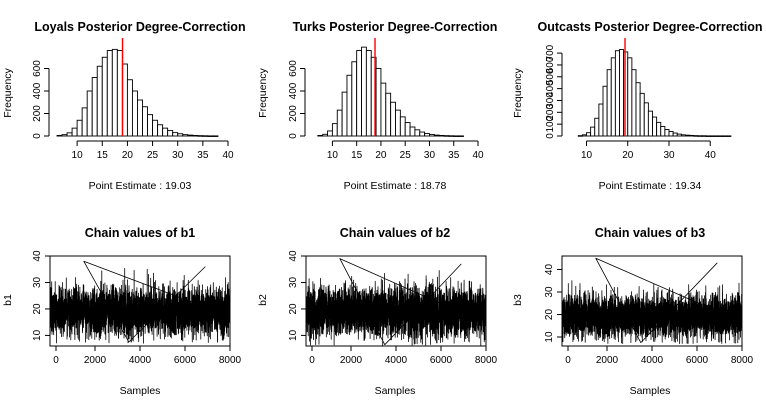 Image resolution: width=766 pixels, height=415 pixels. What do you see at coordinates (351, 360) in the screenshot?
I see `x-tick-label: 2000` at bounding box center [351, 360].